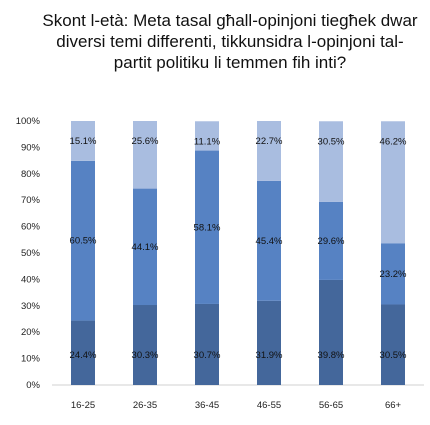 Image resolution: width=430 pixels, height=425 pixels. What do you see at coordinates (31, 359) in the screenshot?
I see `y-tick-label: 10%` at bounding box center [31, 359].